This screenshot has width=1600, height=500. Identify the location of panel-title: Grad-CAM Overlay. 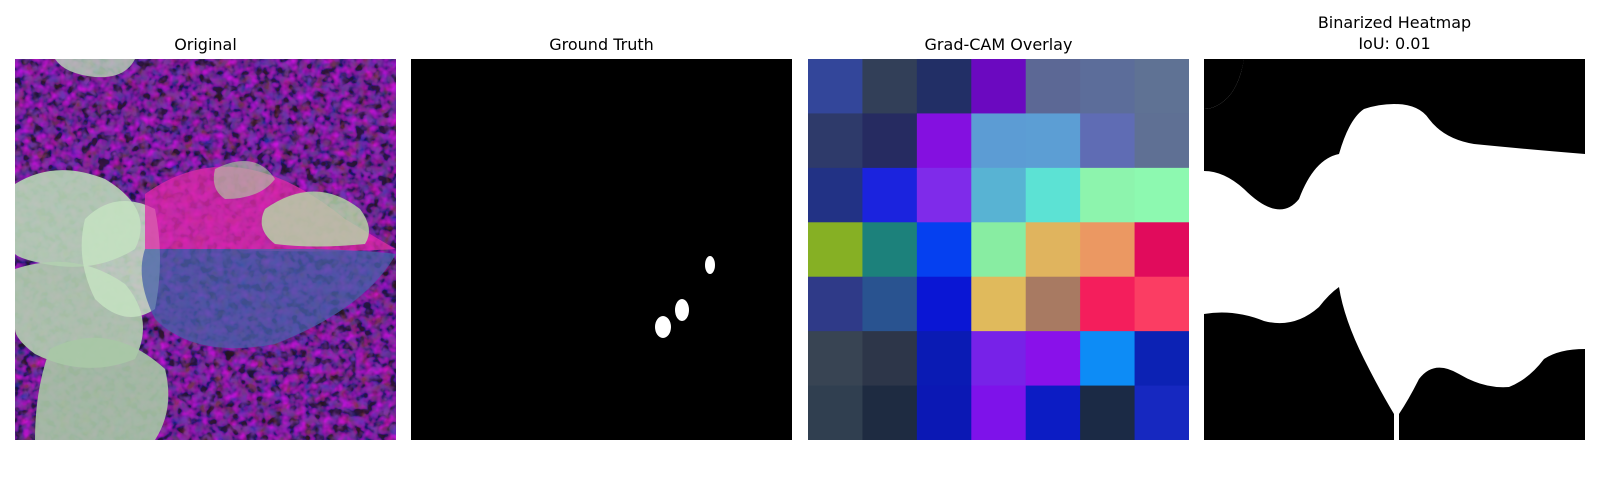
(998, 44).